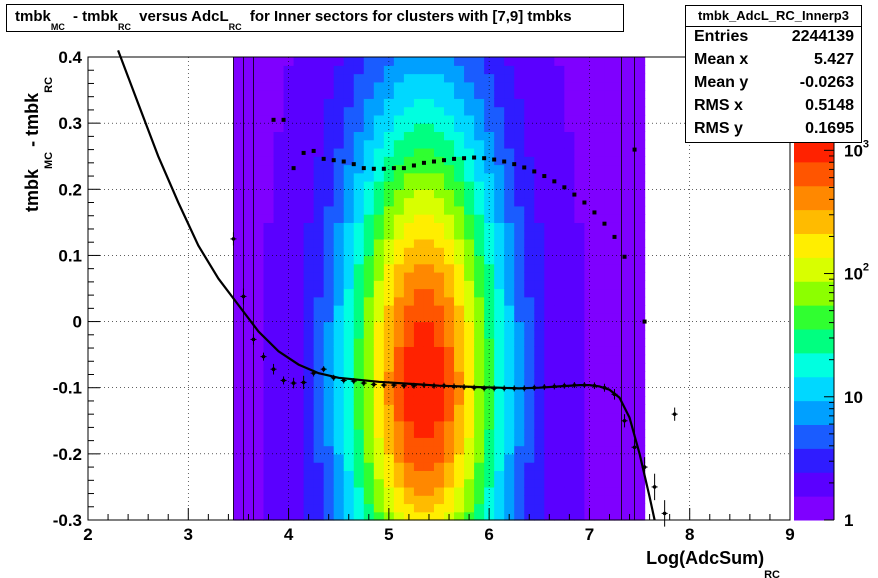 This screenshot has width=878, height=578. Describe the element at coordinates (33, 16) in the screenshot. I see `title-part-1: tmbk` at that location.